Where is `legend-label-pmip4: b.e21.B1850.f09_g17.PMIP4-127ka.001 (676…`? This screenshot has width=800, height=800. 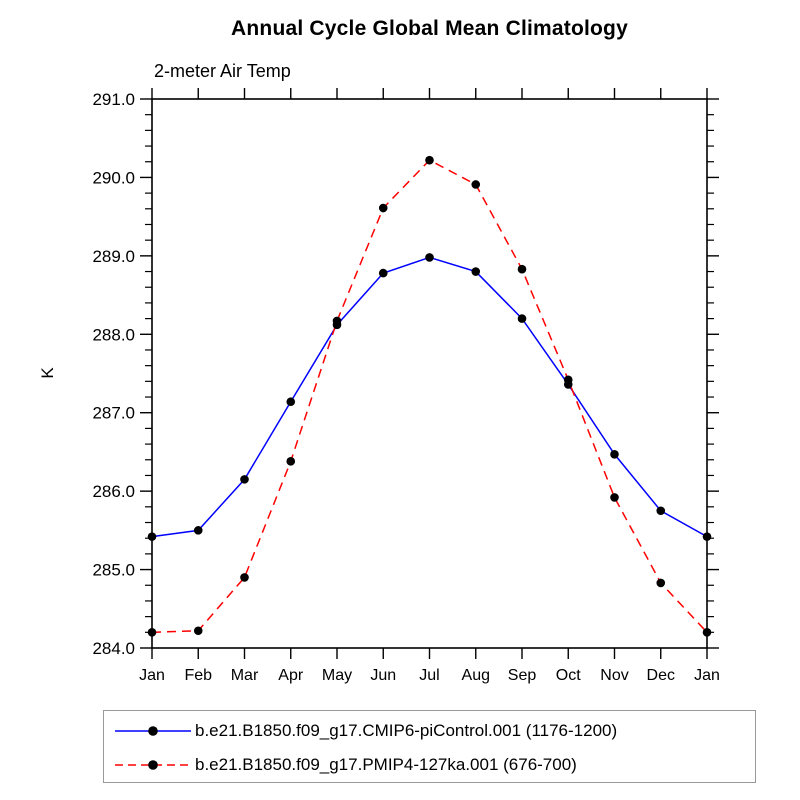 legend-label-pmip4: b.e21.B1850.f09_g17.PMIP4-127ka.001 (676… is located at coordinates (386, 764).